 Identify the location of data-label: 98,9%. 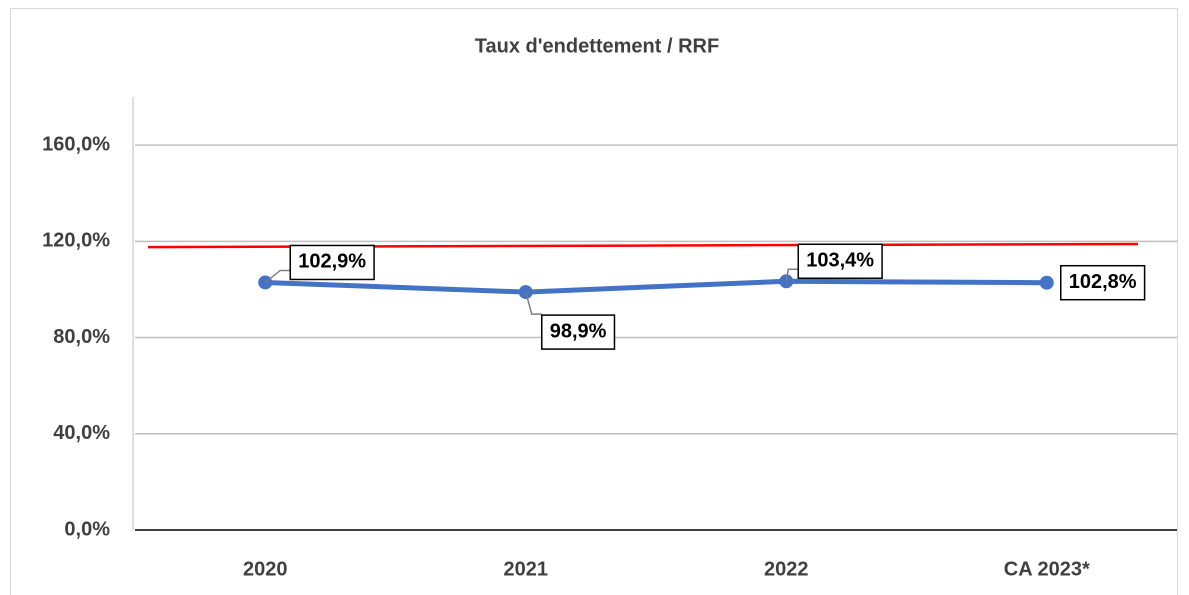
(578, 331).